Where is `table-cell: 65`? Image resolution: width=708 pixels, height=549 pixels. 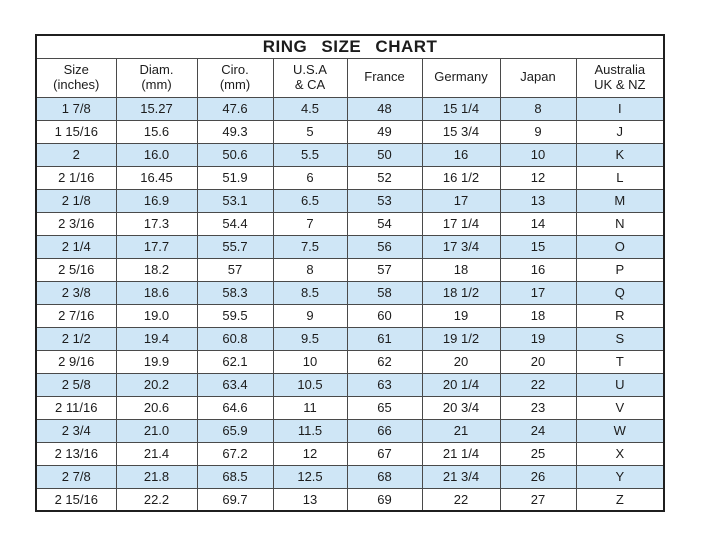
table-cell: 65 is located at coordinates (384, 407).